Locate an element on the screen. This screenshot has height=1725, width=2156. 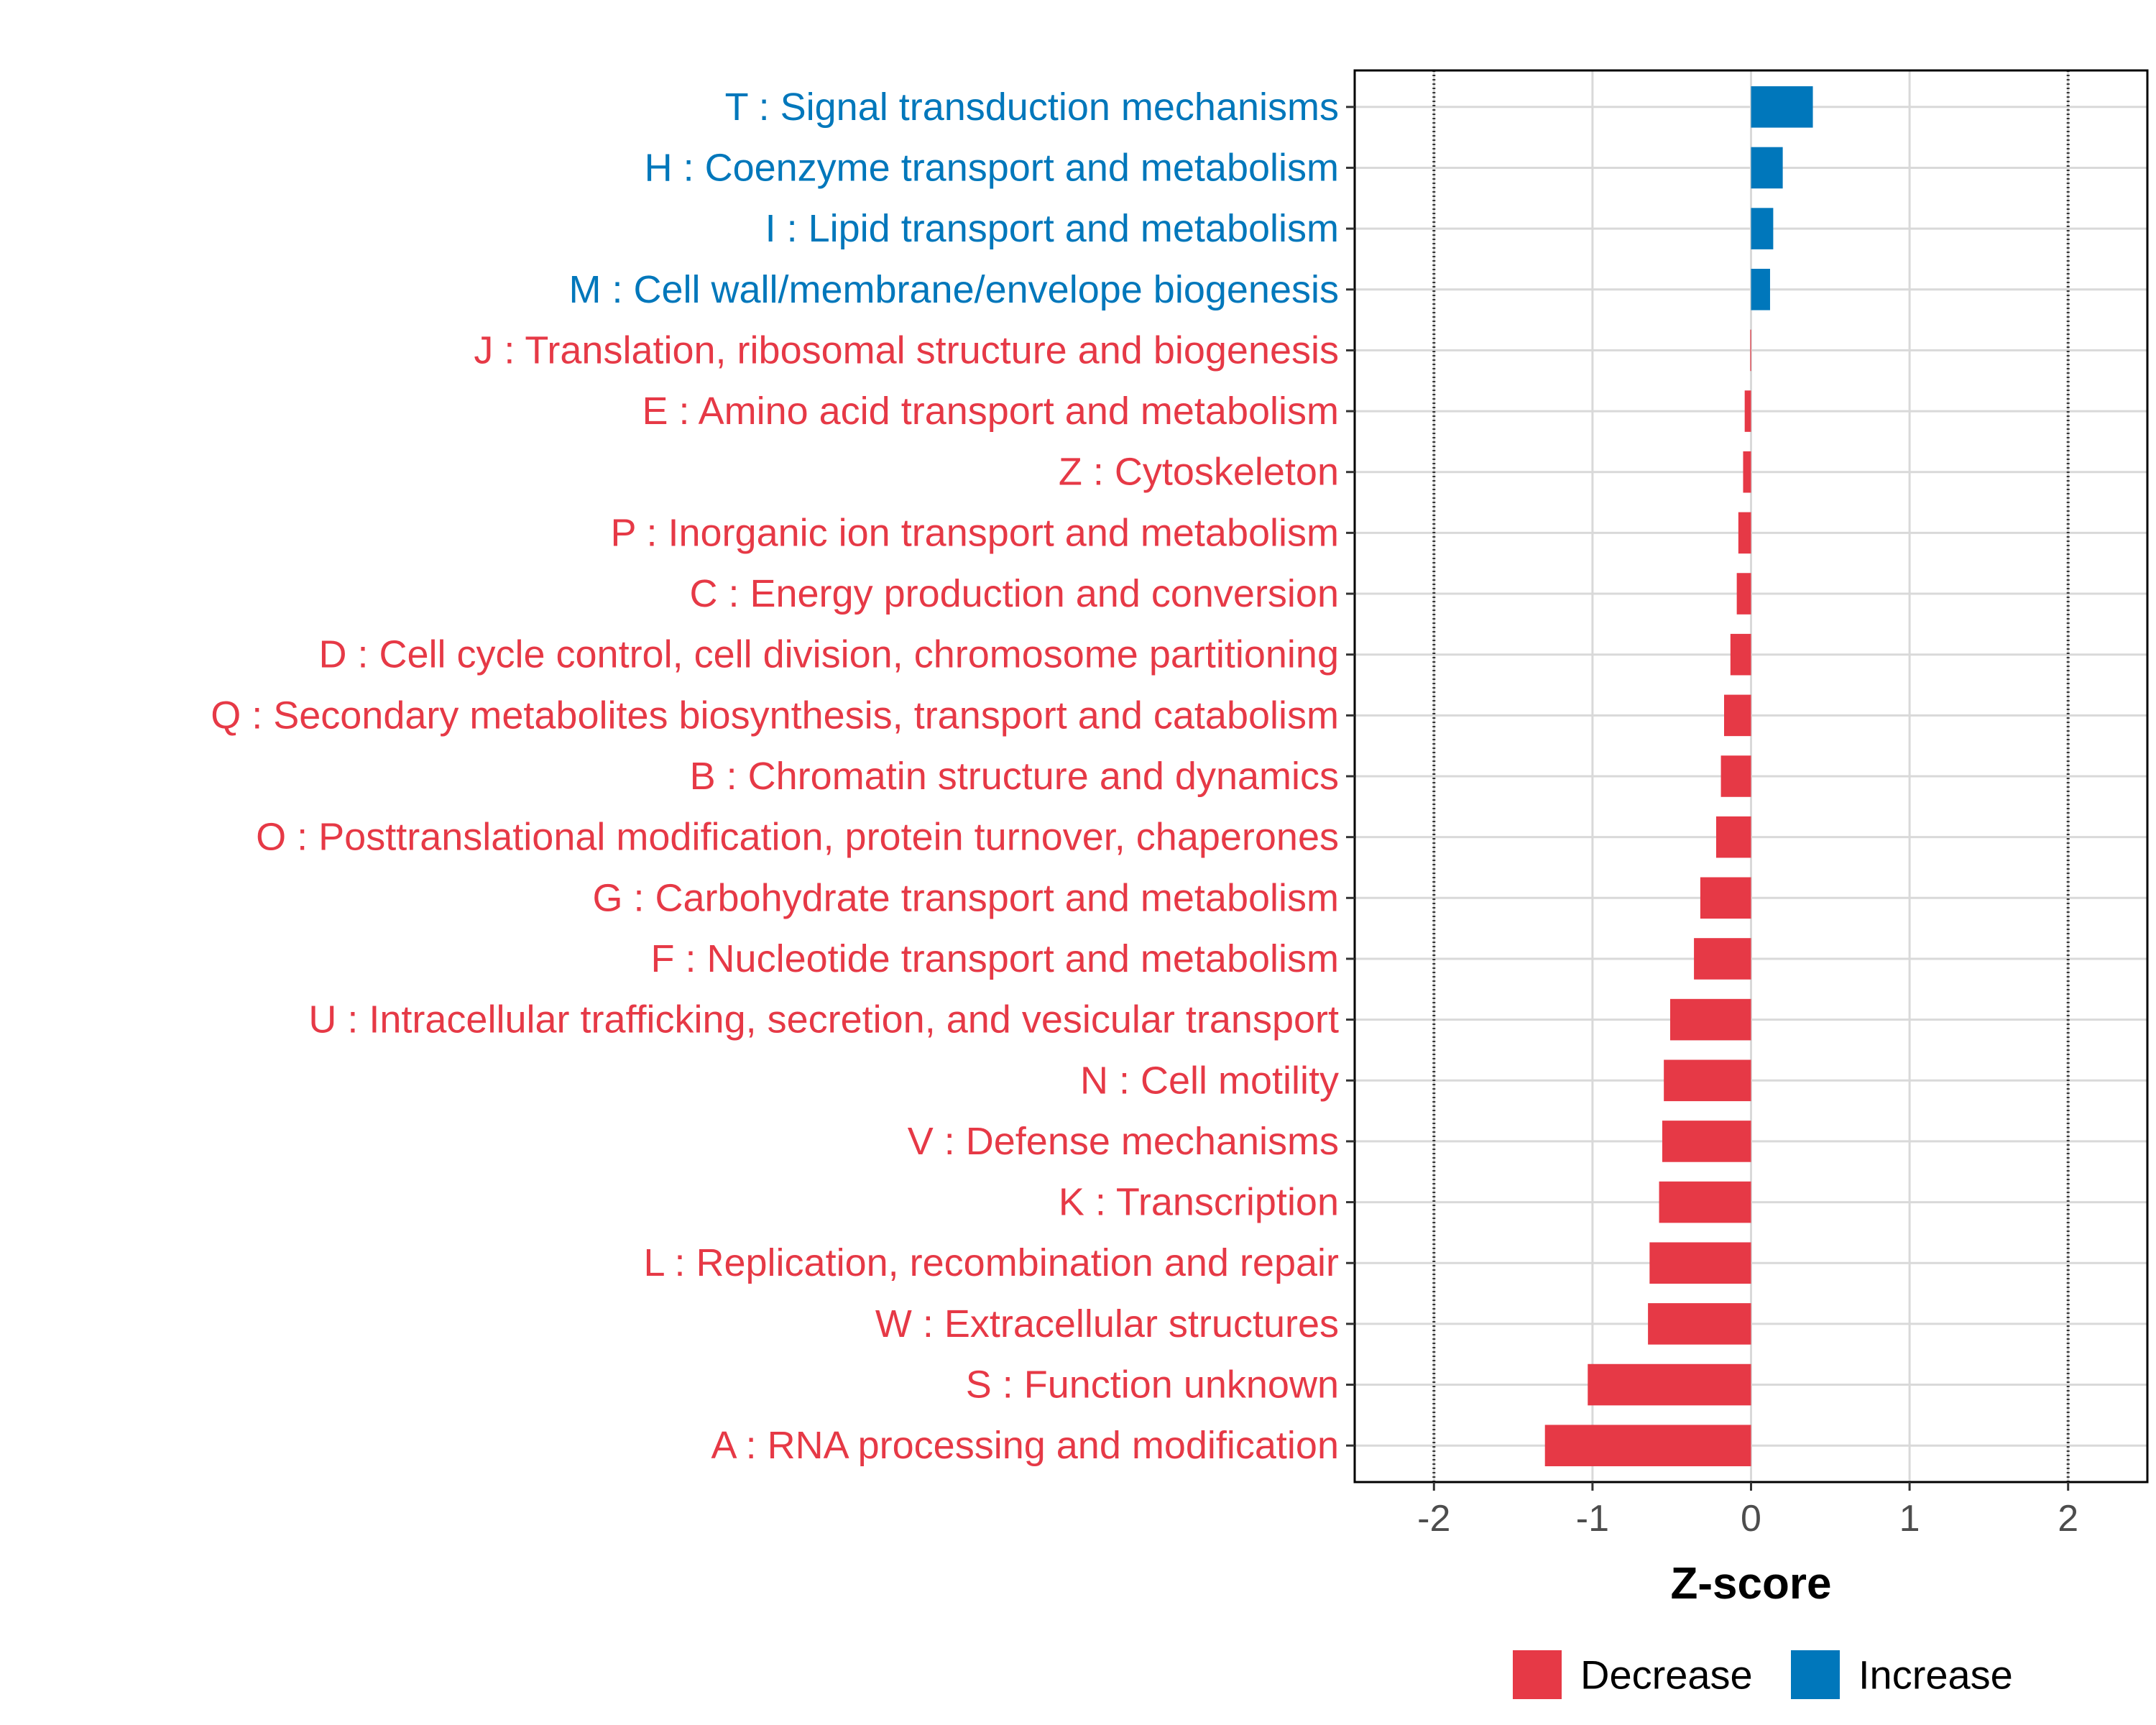
legend: Decrease Increase is located at coordinates (1763, 1674).